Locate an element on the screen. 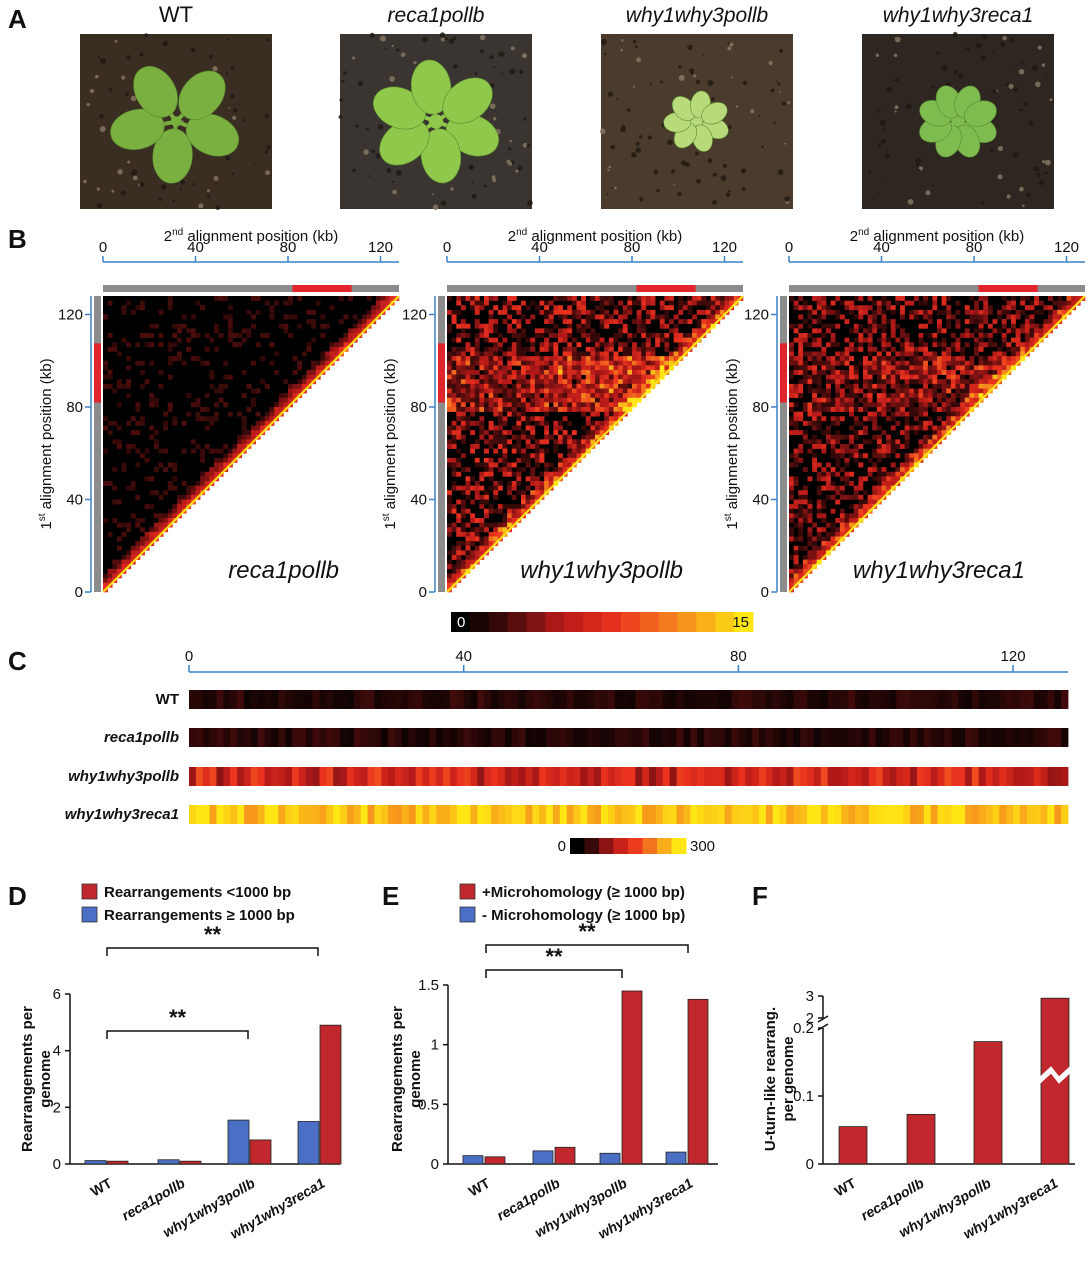 Image resolution: width=1092 pixels, height=1280 pixels. photo-label: why1why3reca1 is located at coordinates (958, 15).